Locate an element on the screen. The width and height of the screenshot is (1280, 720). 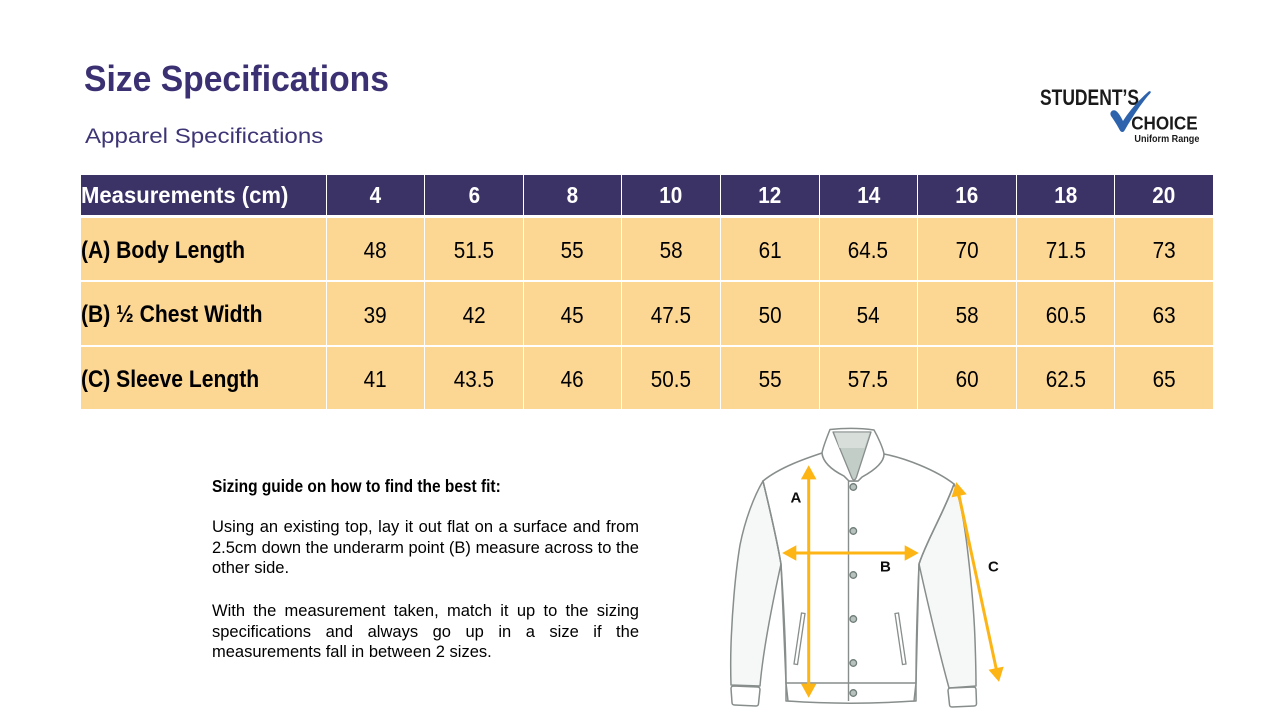
svg-text: STUDENT’S is located at coordinates (1089, 97).